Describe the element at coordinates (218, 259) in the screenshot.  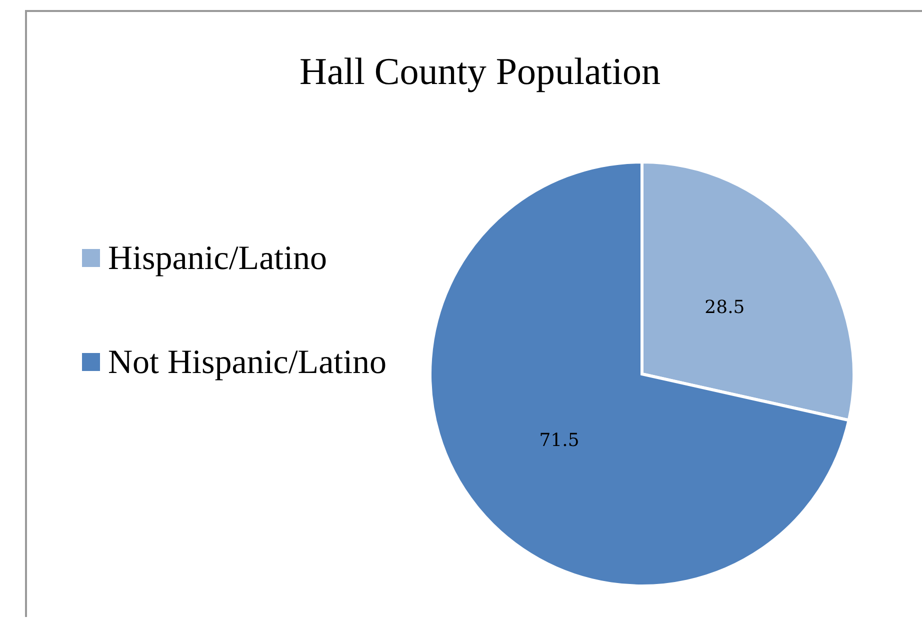
I see `legend-label: Hispanic/Latino` at that location.